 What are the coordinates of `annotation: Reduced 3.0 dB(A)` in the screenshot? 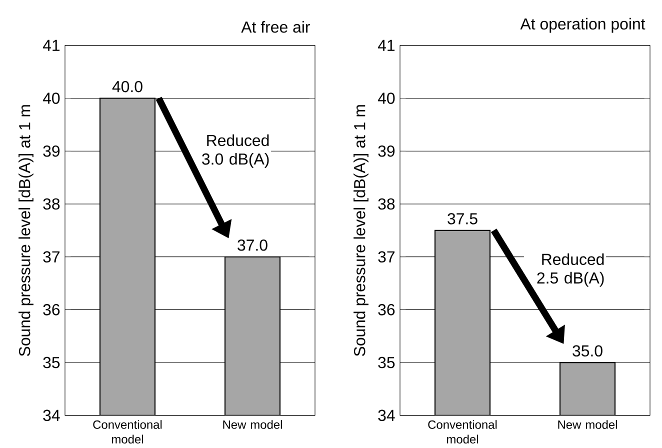 It's located at (235, 151).